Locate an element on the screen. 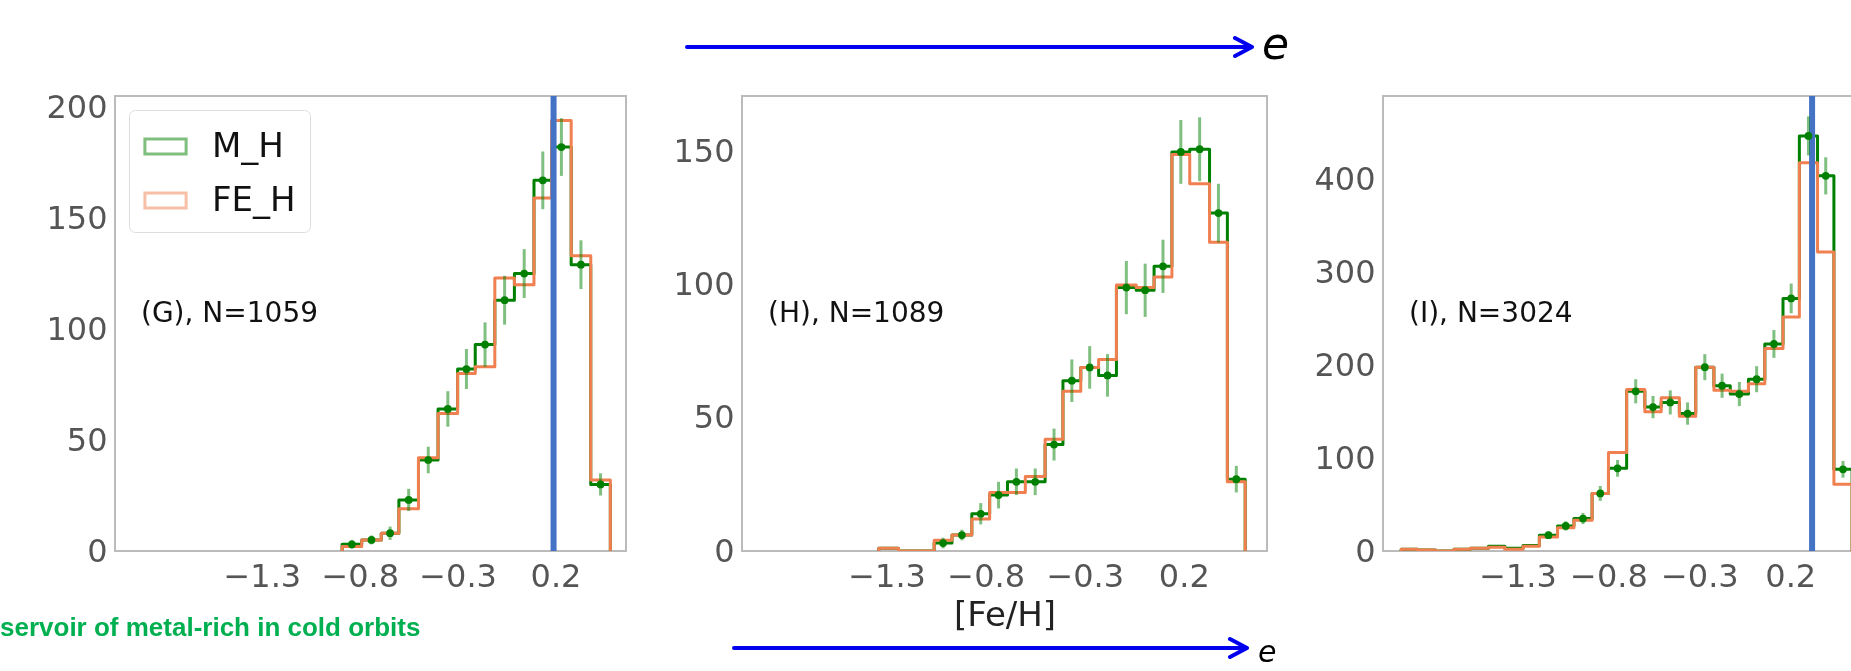 This screenshot has width=1851, height=671. annotation: (I), N=3024 is located at coordinates (1491, 313).